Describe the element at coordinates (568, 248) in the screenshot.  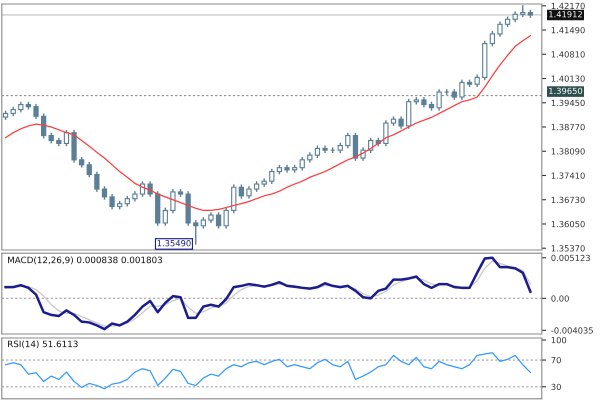
I see `y-tick-label: 1.35370` at that location.